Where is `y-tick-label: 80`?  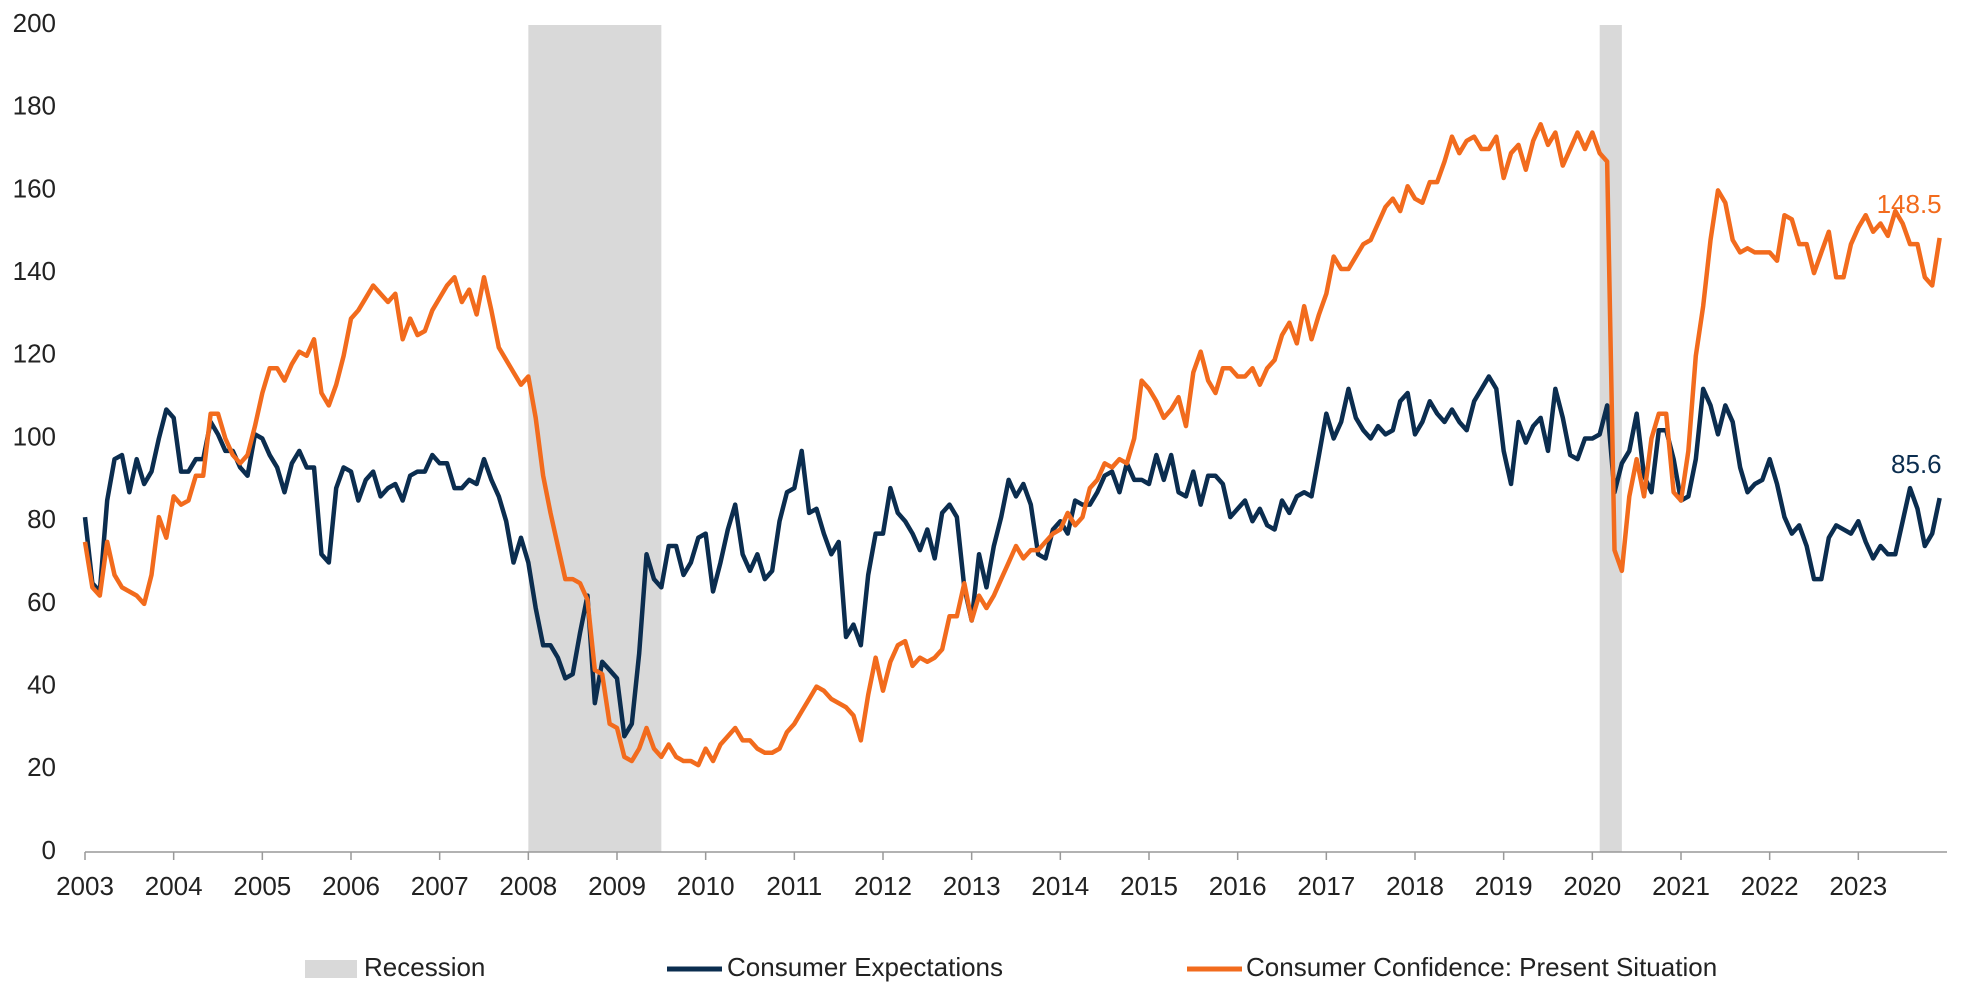
y-tick-label: 80 is located at coordinates (41, 519).